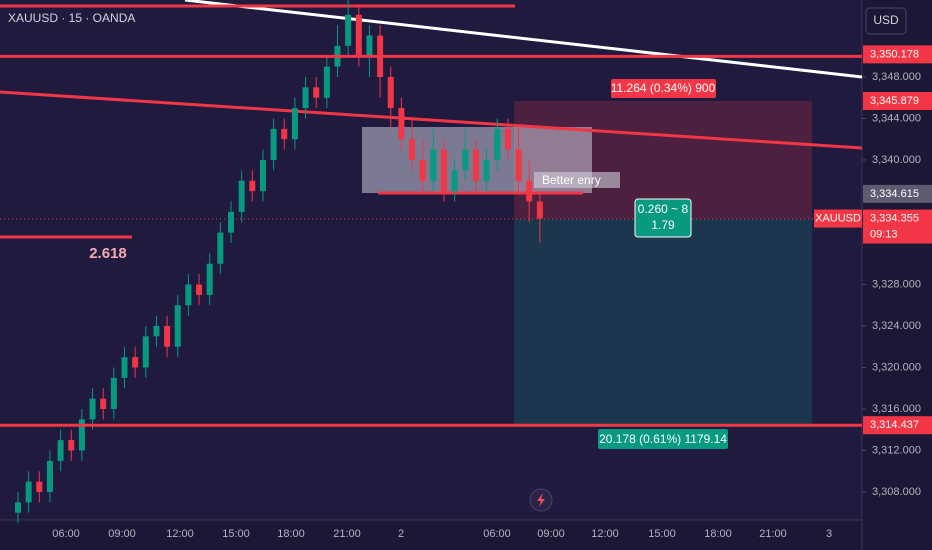 This screenshot has height=550, width=932. I want to click on symbol-label: XAUUSD, so click(838, 218).